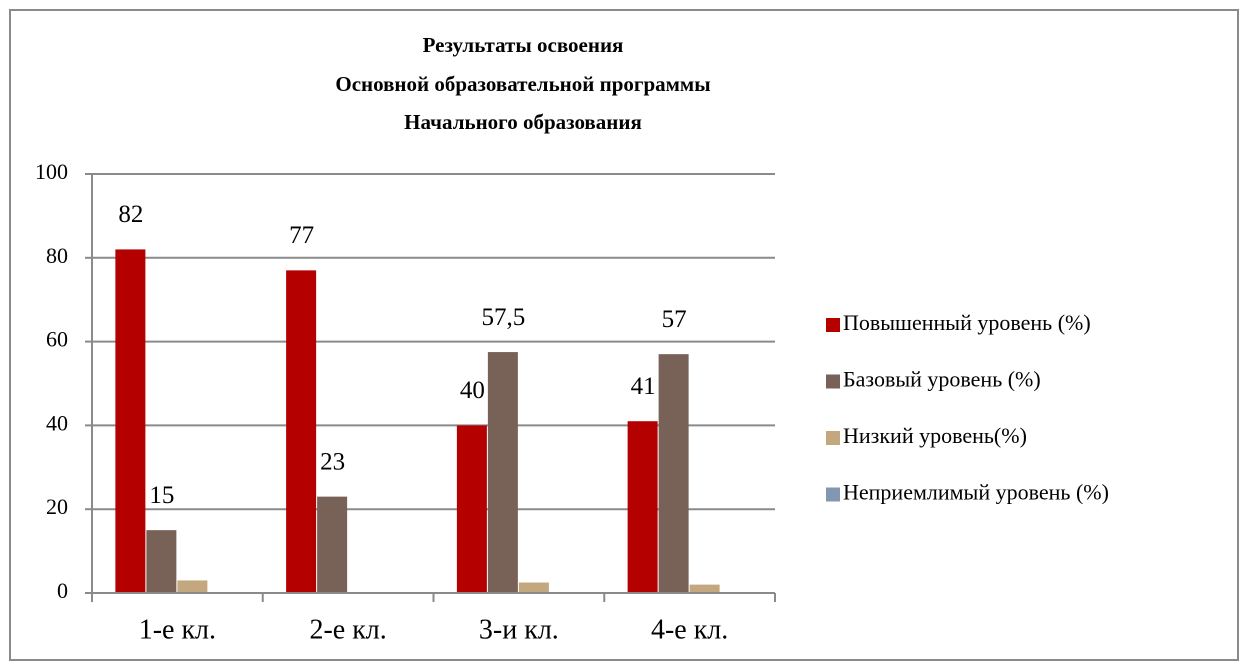 The width and height of the screenshot is (1249, 671). Describe the element at coordinates (935, 435) in the screenshot. I see `legend-label: Низкий уровень(%)` at that location.